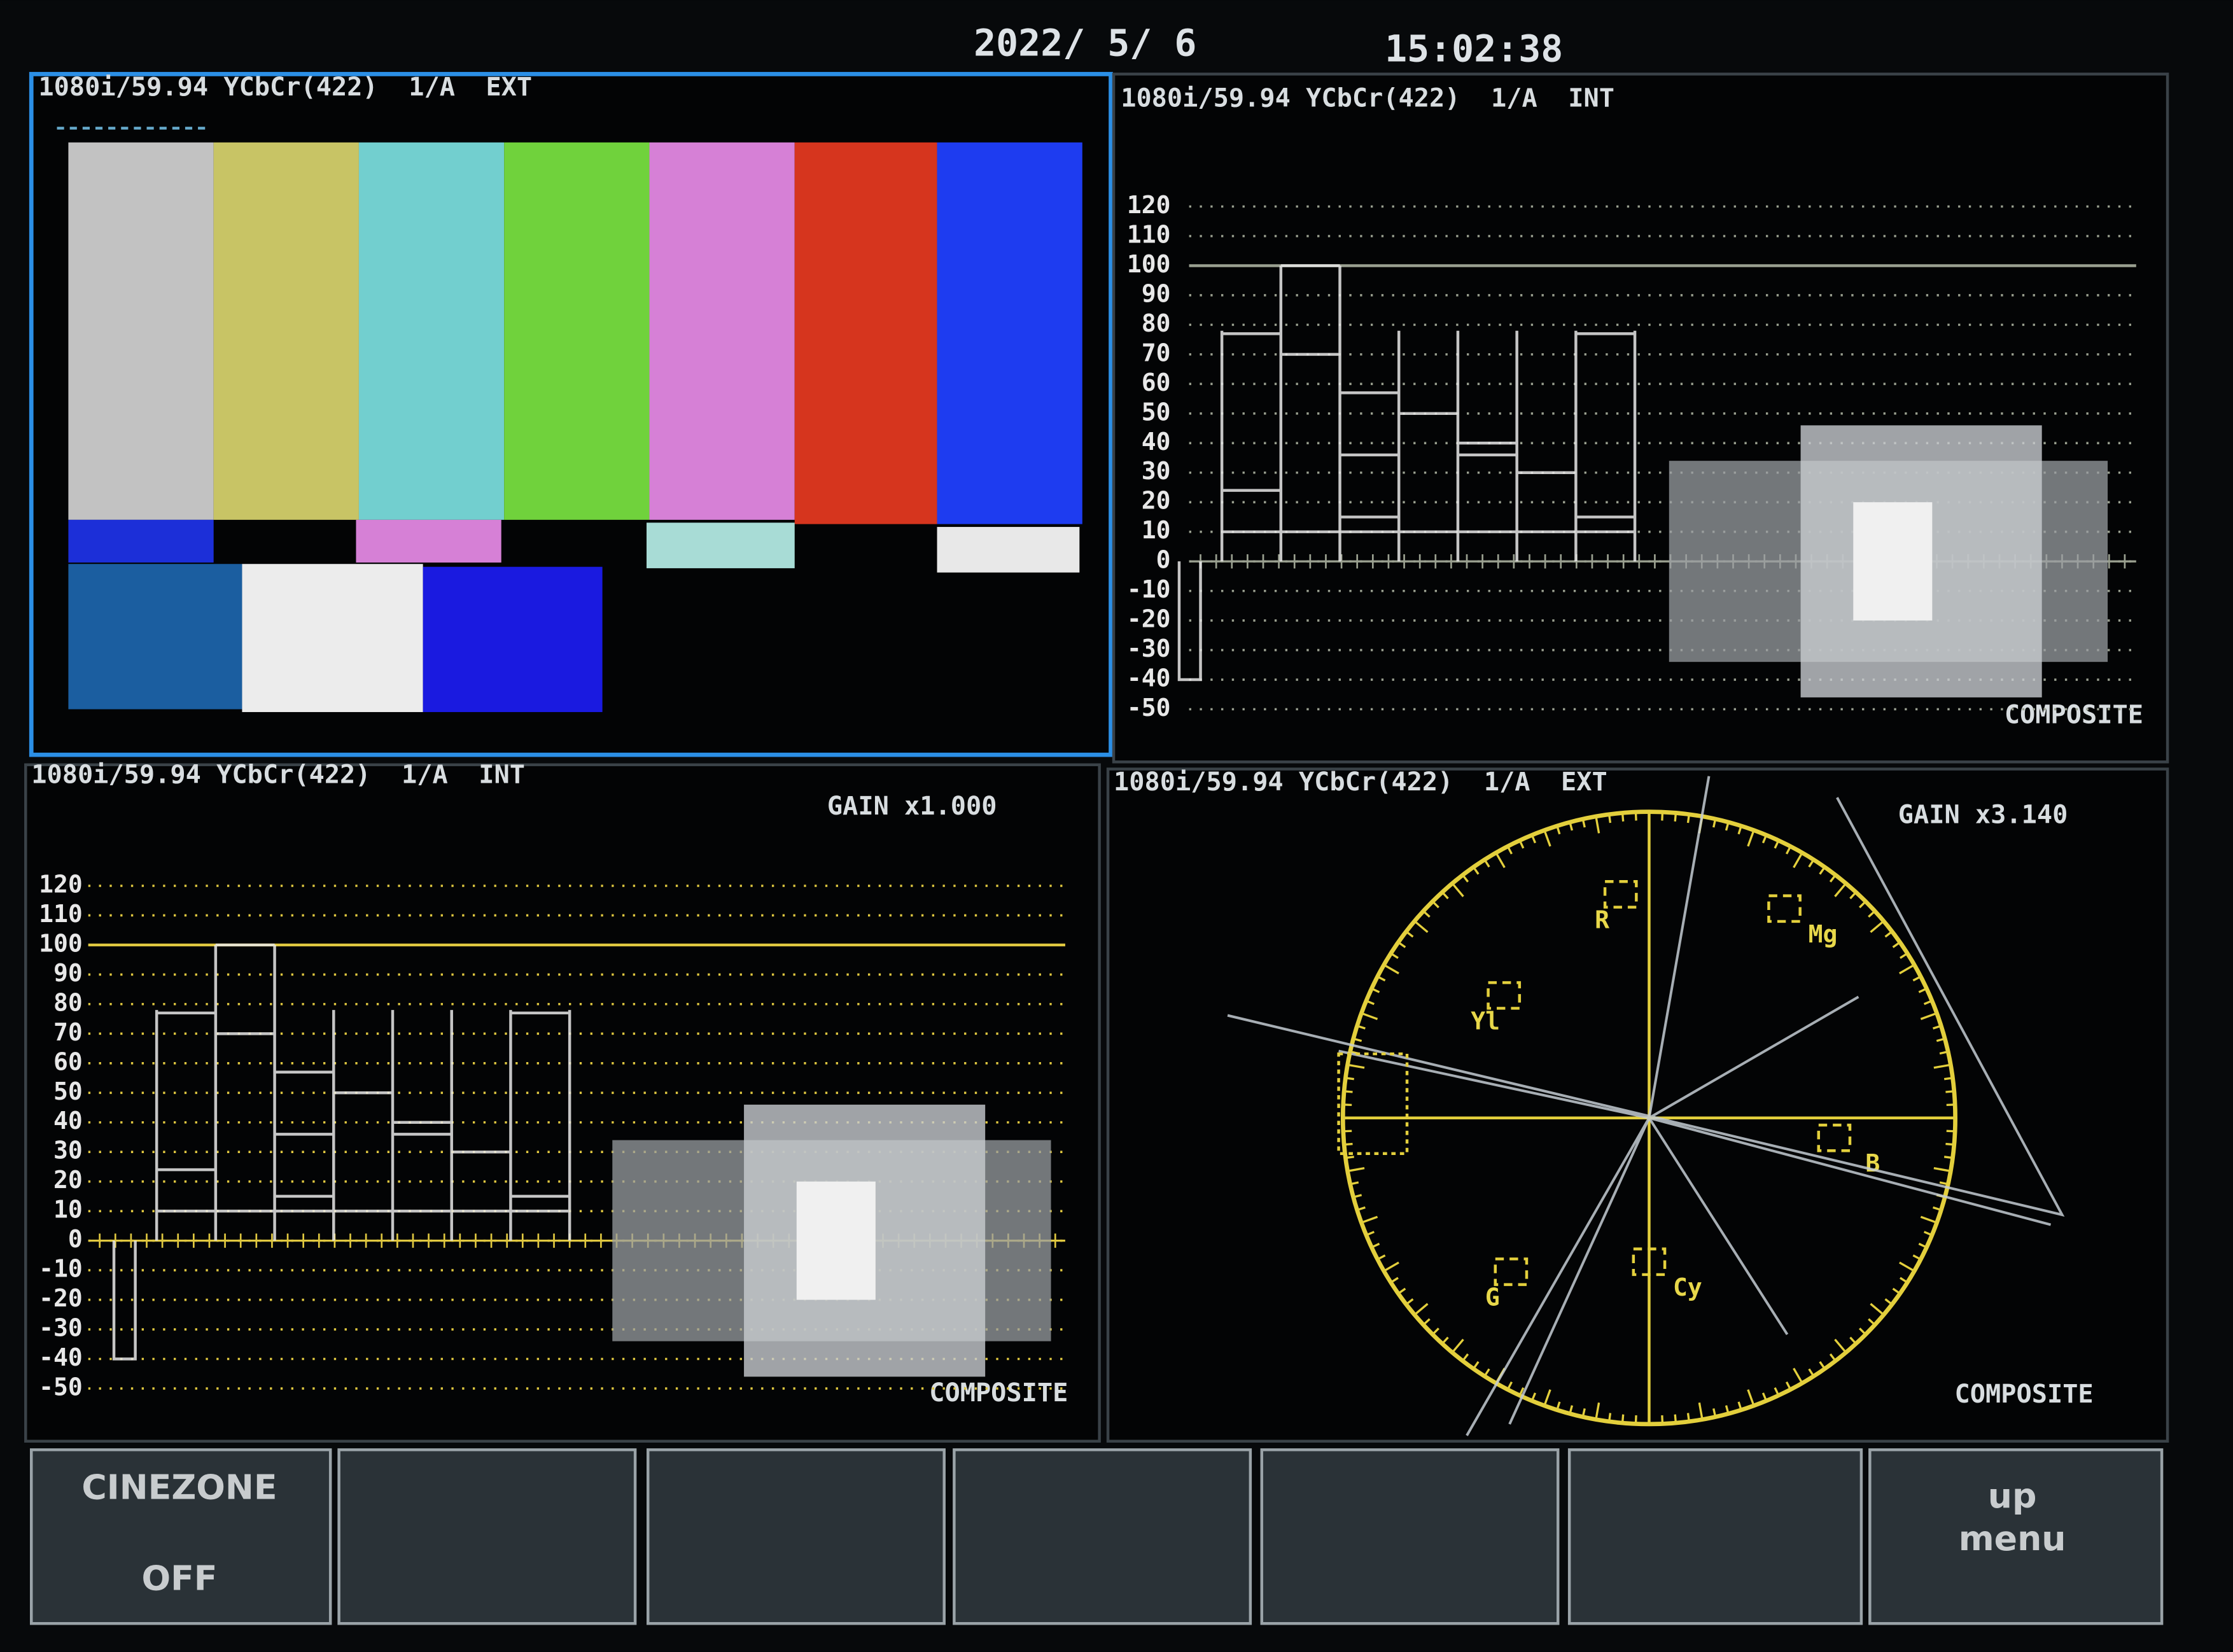 The image size is (2233, 1652). I want to click on scale-label: -40, so click(61, 1357).